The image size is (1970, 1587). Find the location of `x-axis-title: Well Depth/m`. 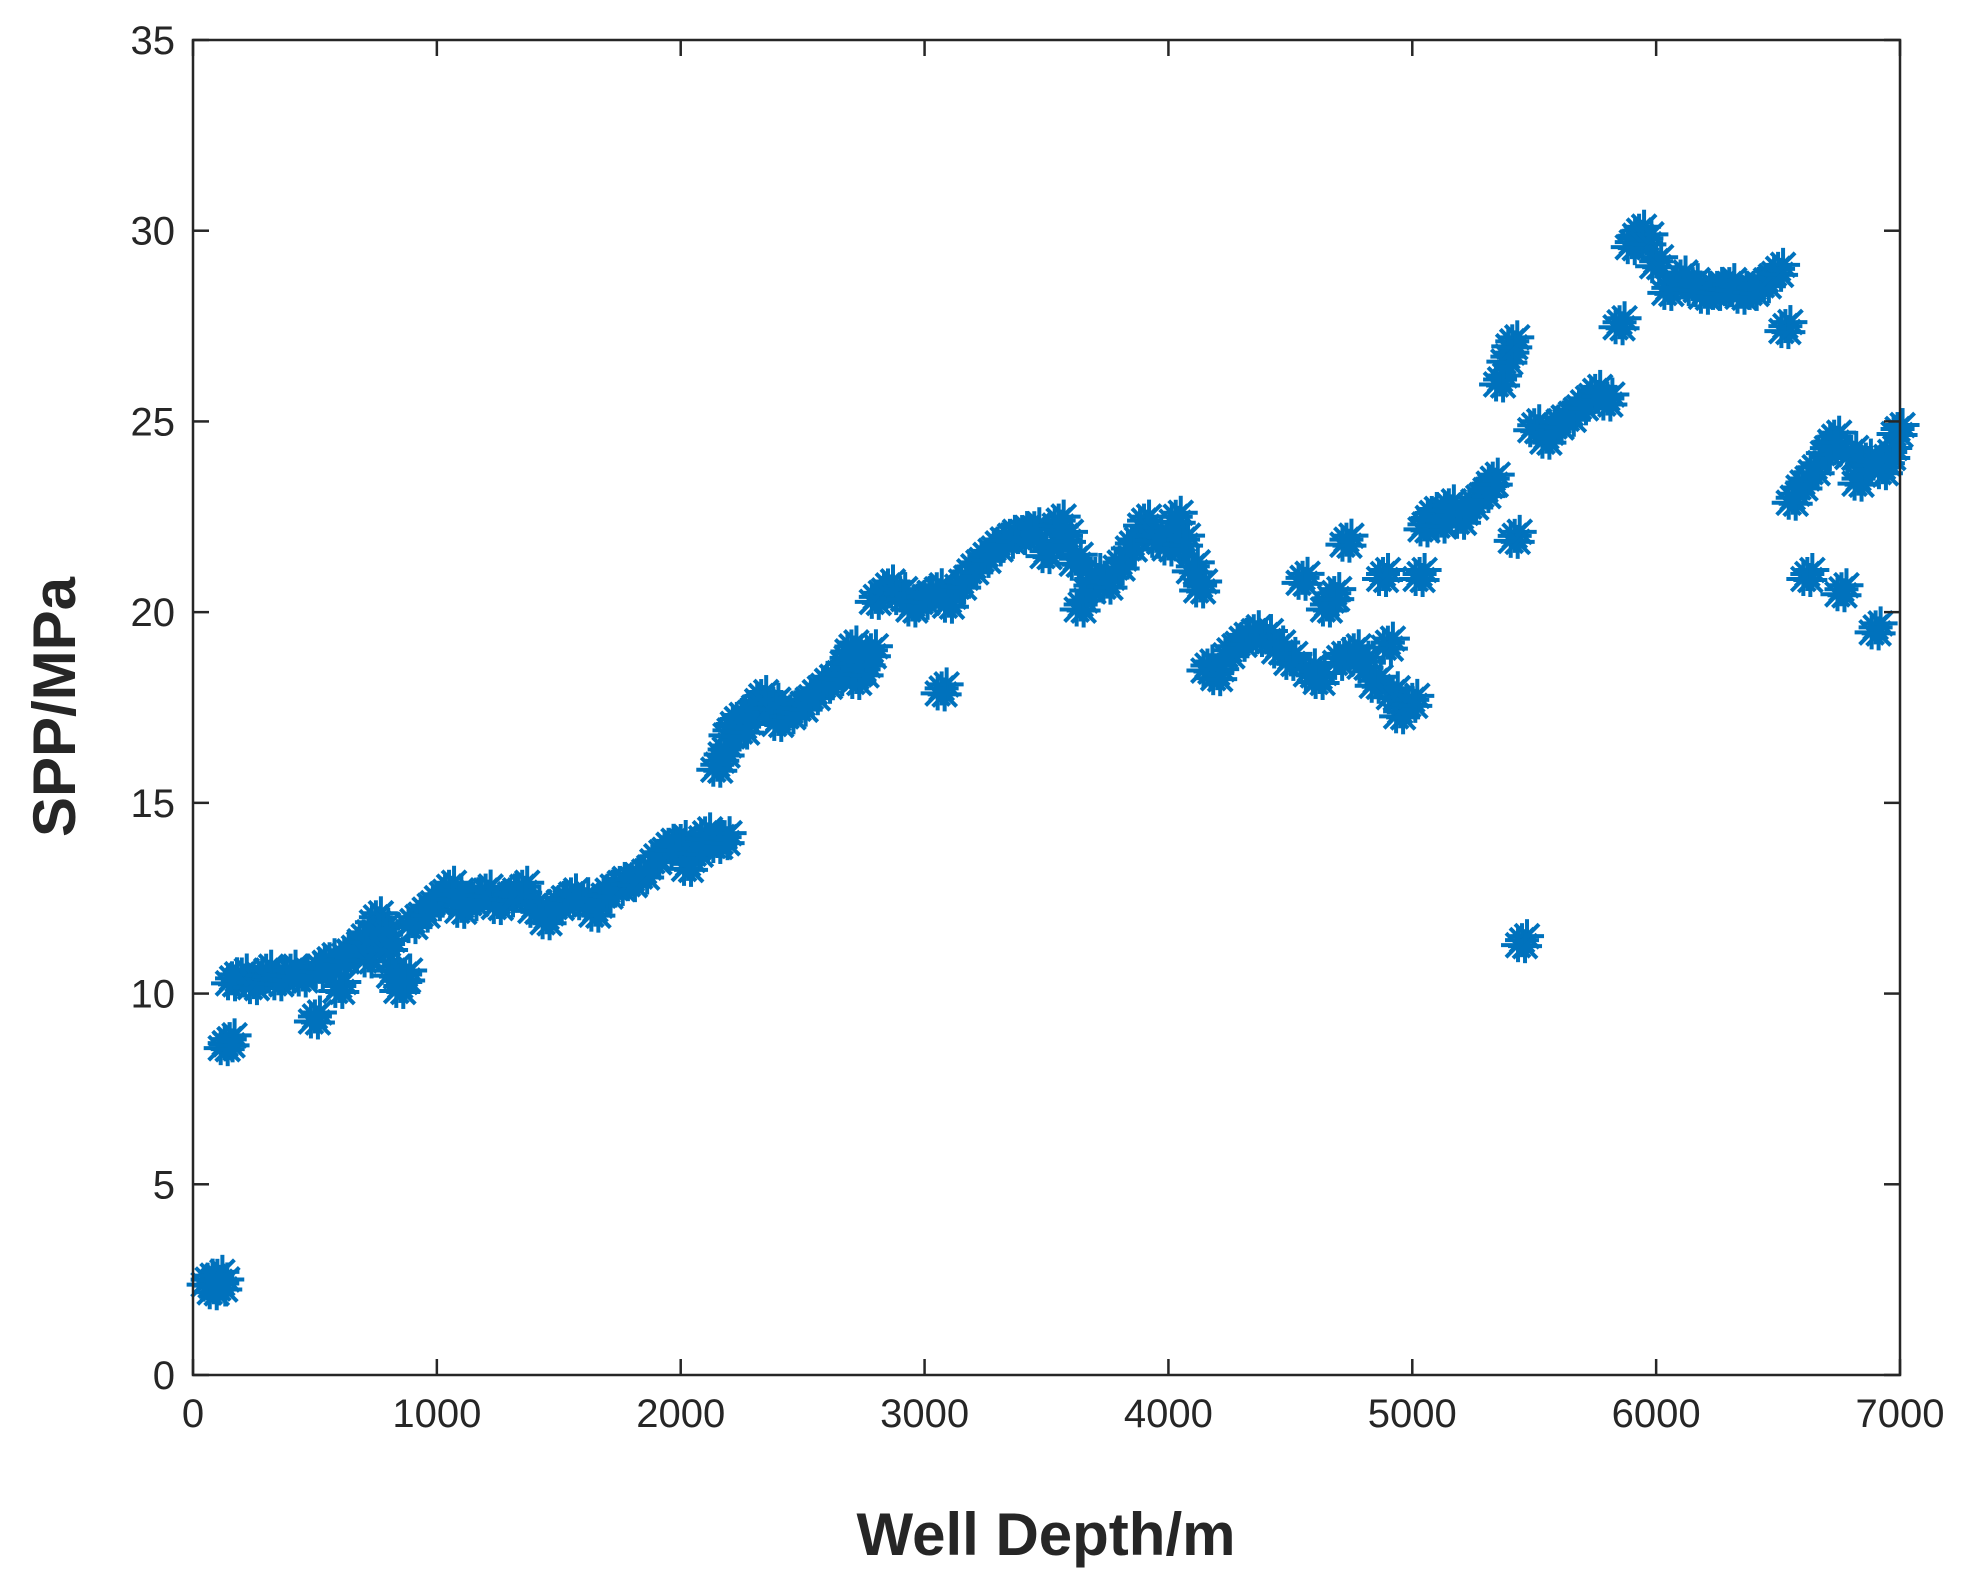

x-axis-title: Well Depth/m is located at coordinates (1046, 1534).